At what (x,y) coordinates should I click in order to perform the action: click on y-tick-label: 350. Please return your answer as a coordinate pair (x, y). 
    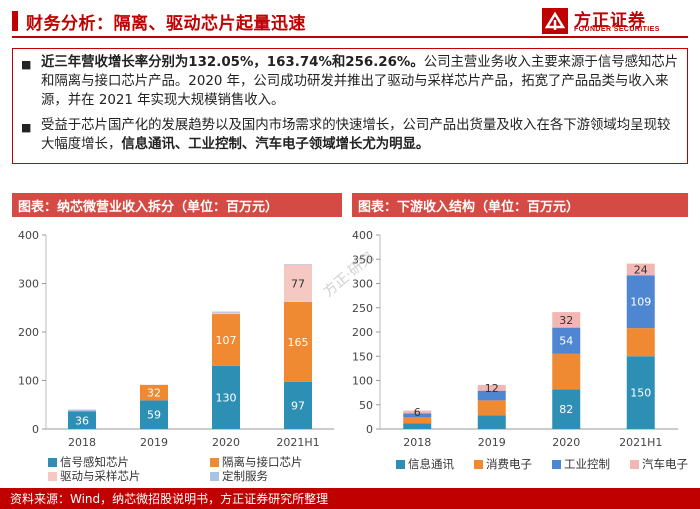
    Looking at the image, I should click on (362, 259).